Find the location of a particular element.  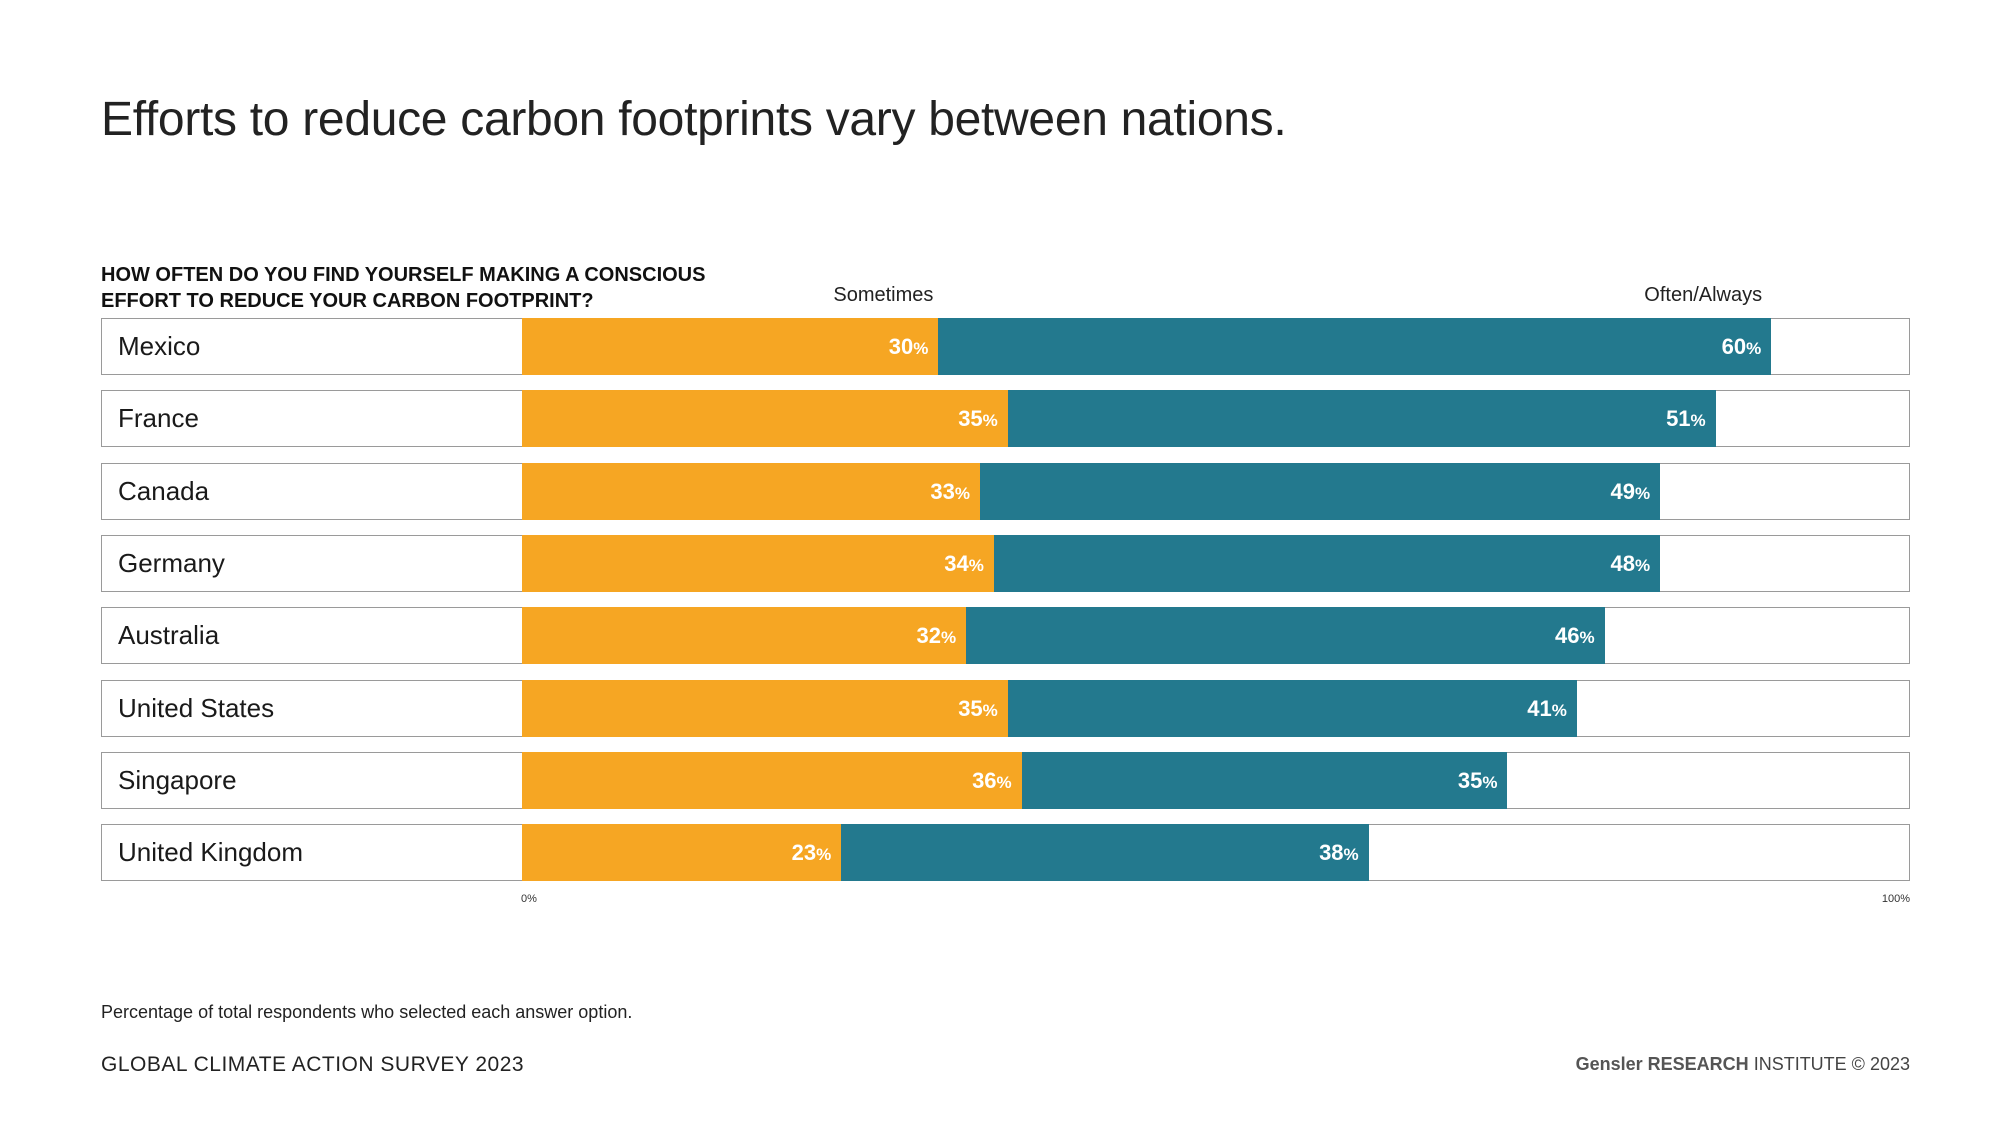

data-label: 49% is located at coordinates (1630, 491).